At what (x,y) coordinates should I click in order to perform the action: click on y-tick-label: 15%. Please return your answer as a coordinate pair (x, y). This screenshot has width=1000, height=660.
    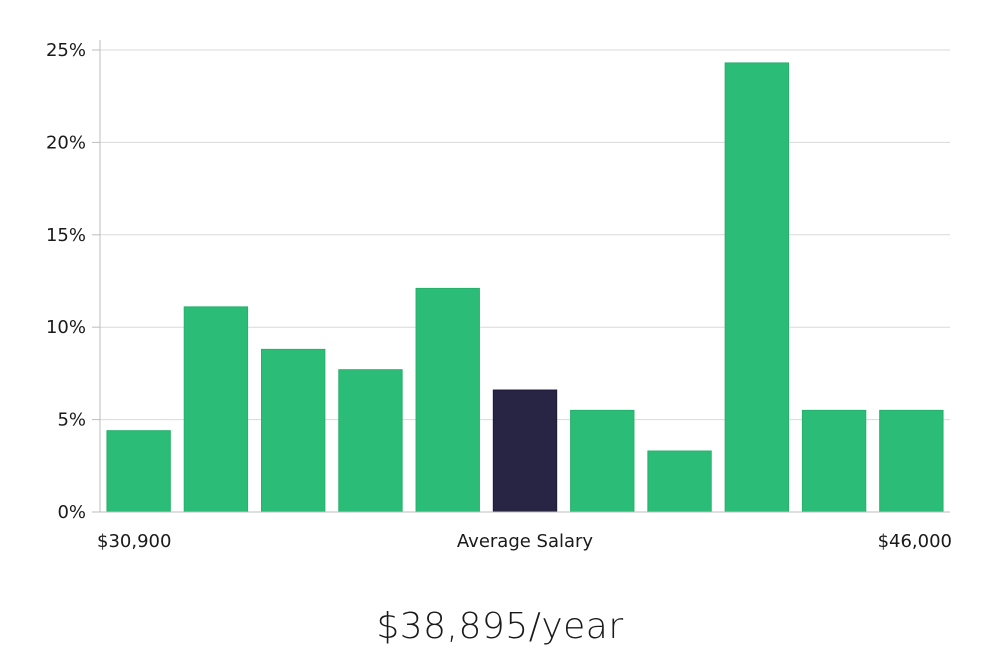
    Looking at the image, I should click on (66, 235).